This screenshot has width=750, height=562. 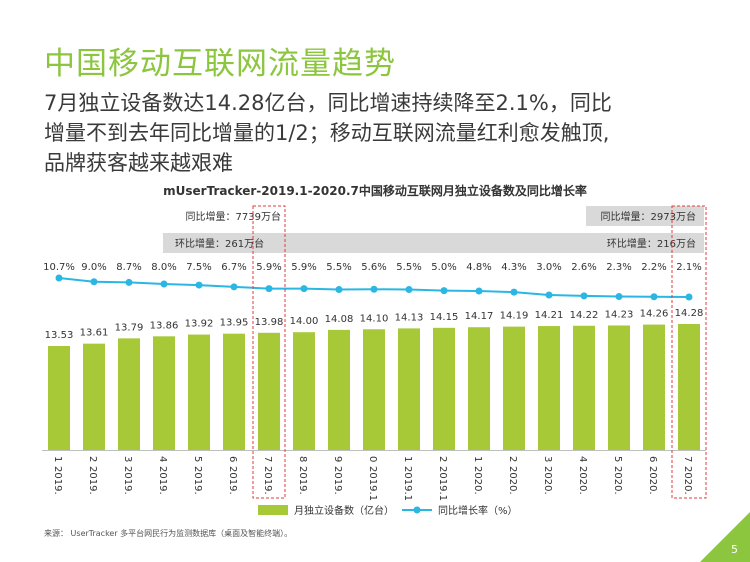 I want to click on legend-line-marker, so click(x=417, y=510).